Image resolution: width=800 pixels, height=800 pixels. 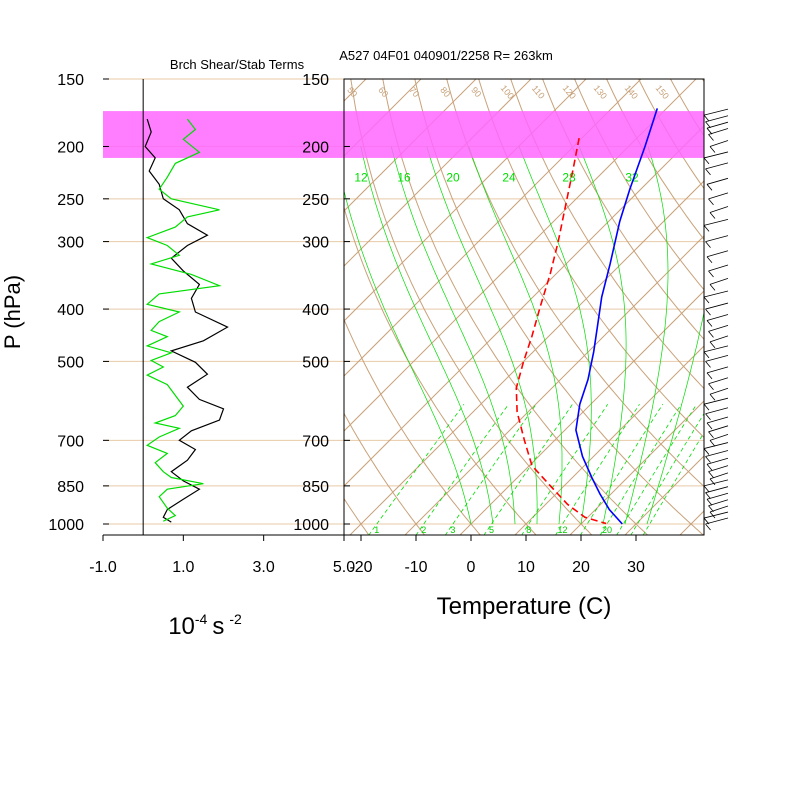 I want to click on right-y-tick-label: 300, so click(x=315, y=243).